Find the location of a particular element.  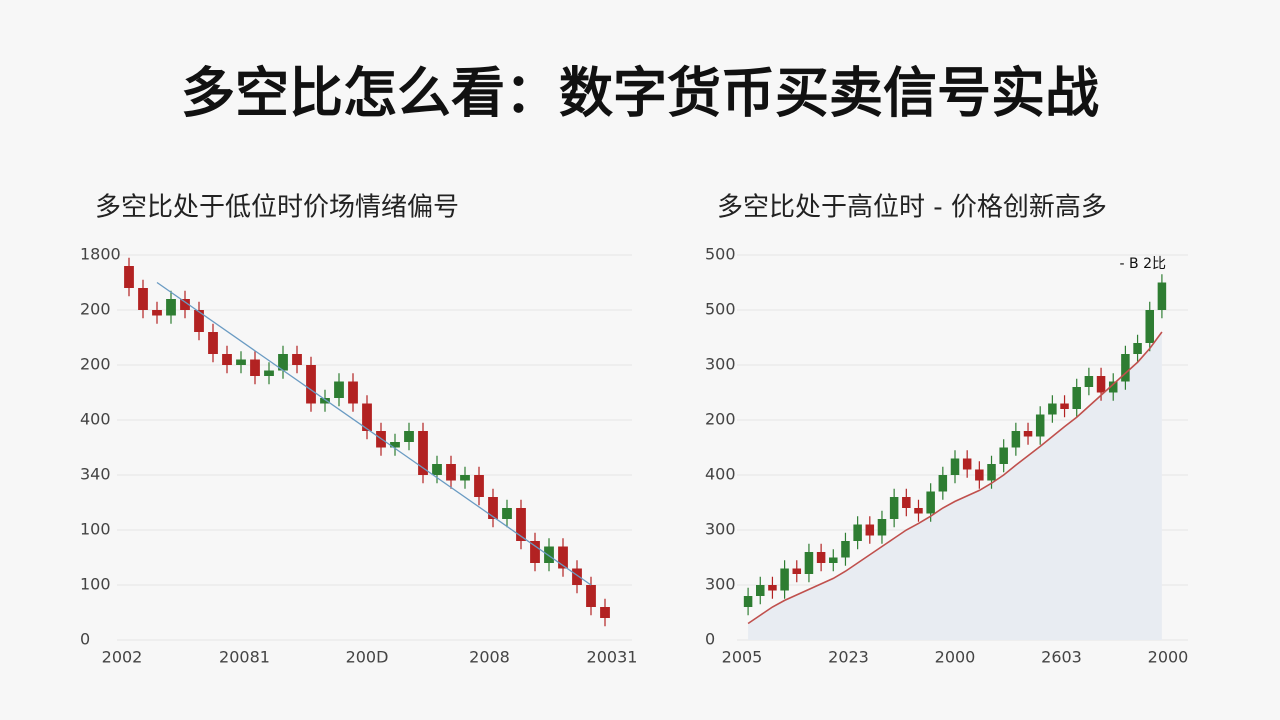

x-tick-label: 200D is located at coordinates (367, 657).